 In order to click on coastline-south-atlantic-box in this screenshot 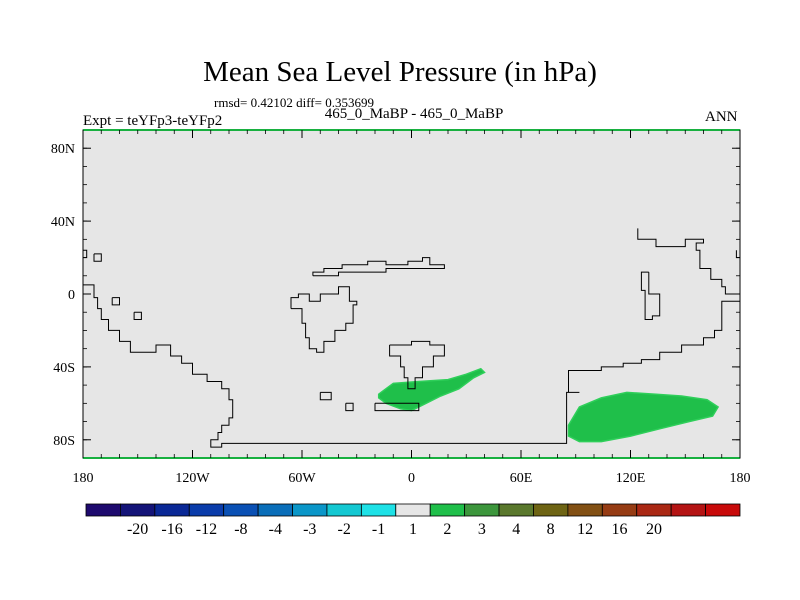, I will do `click(397, 407)`.